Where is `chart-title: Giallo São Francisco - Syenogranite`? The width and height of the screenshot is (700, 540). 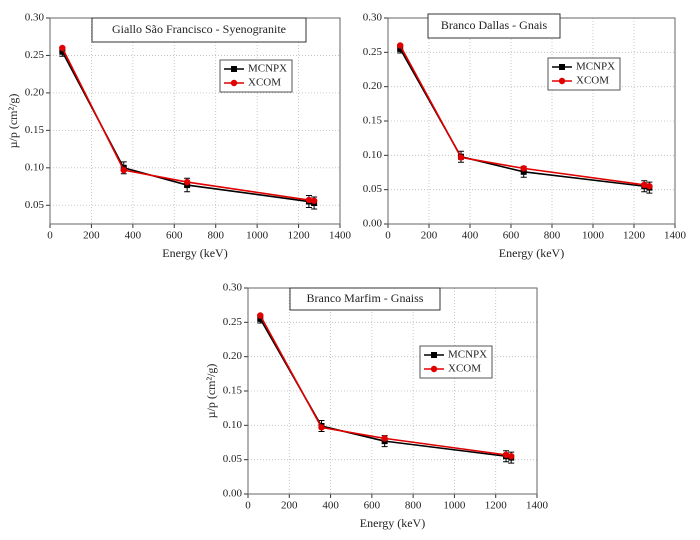 chart-title: Giallo São Francisco - Syenogranite is located at coordinates (199, 29).